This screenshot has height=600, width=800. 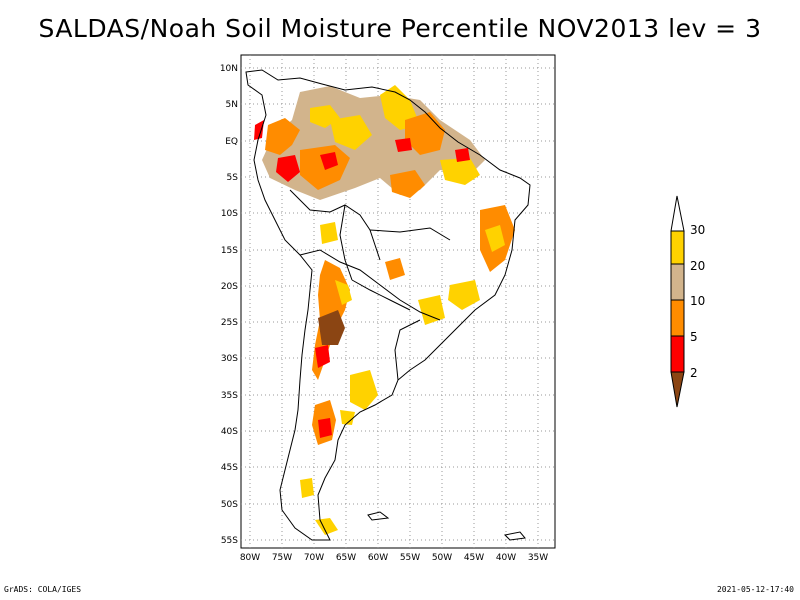 What do you see at coordinates (677, 213) in the screenshot?
I see `legend-top-triangle` at bounding box center [677, 213].